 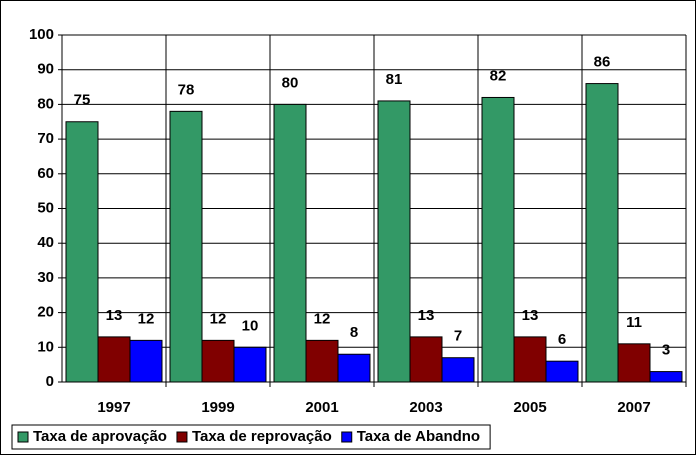 What do you see at coordinates (529, 407) in the screenshot?
I see `x-tick-label: 2005` at bounding box center [529, 407].